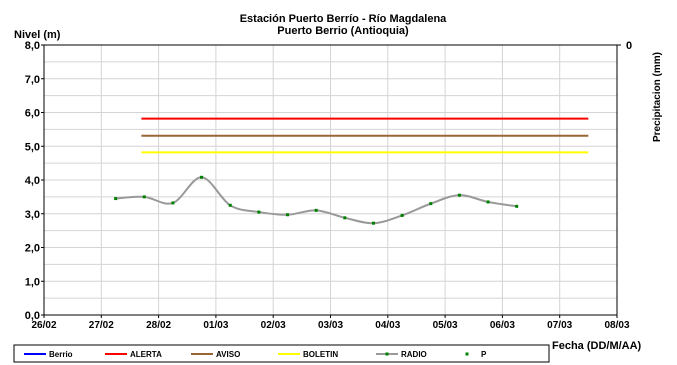  Describe the element at coordinates (32, 80) in the screenshot. I see `y-tick-label: 7,0` at that location.